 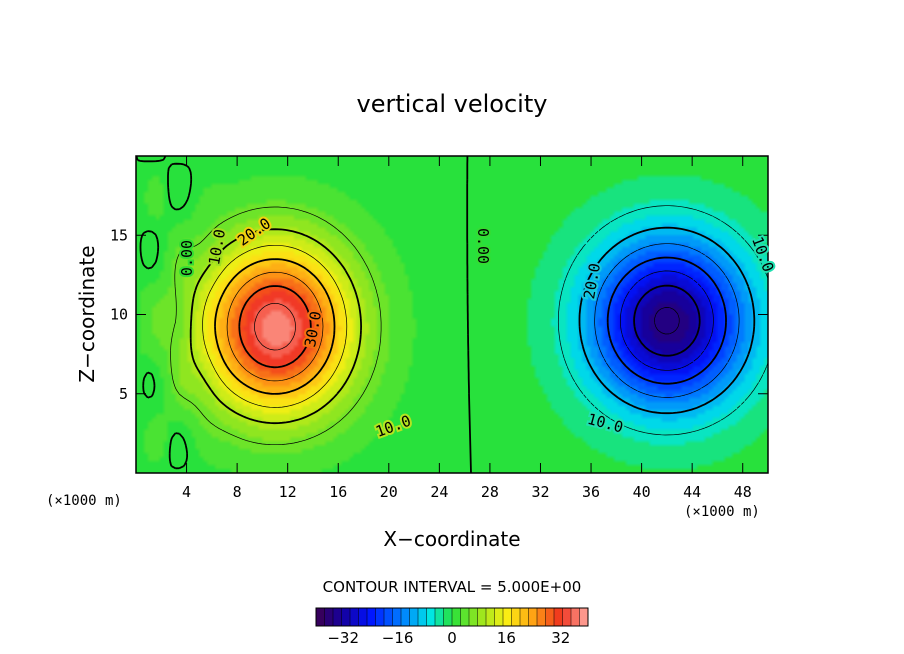 I want to click on x-tick-label: 4, so click(x=186, y=492).